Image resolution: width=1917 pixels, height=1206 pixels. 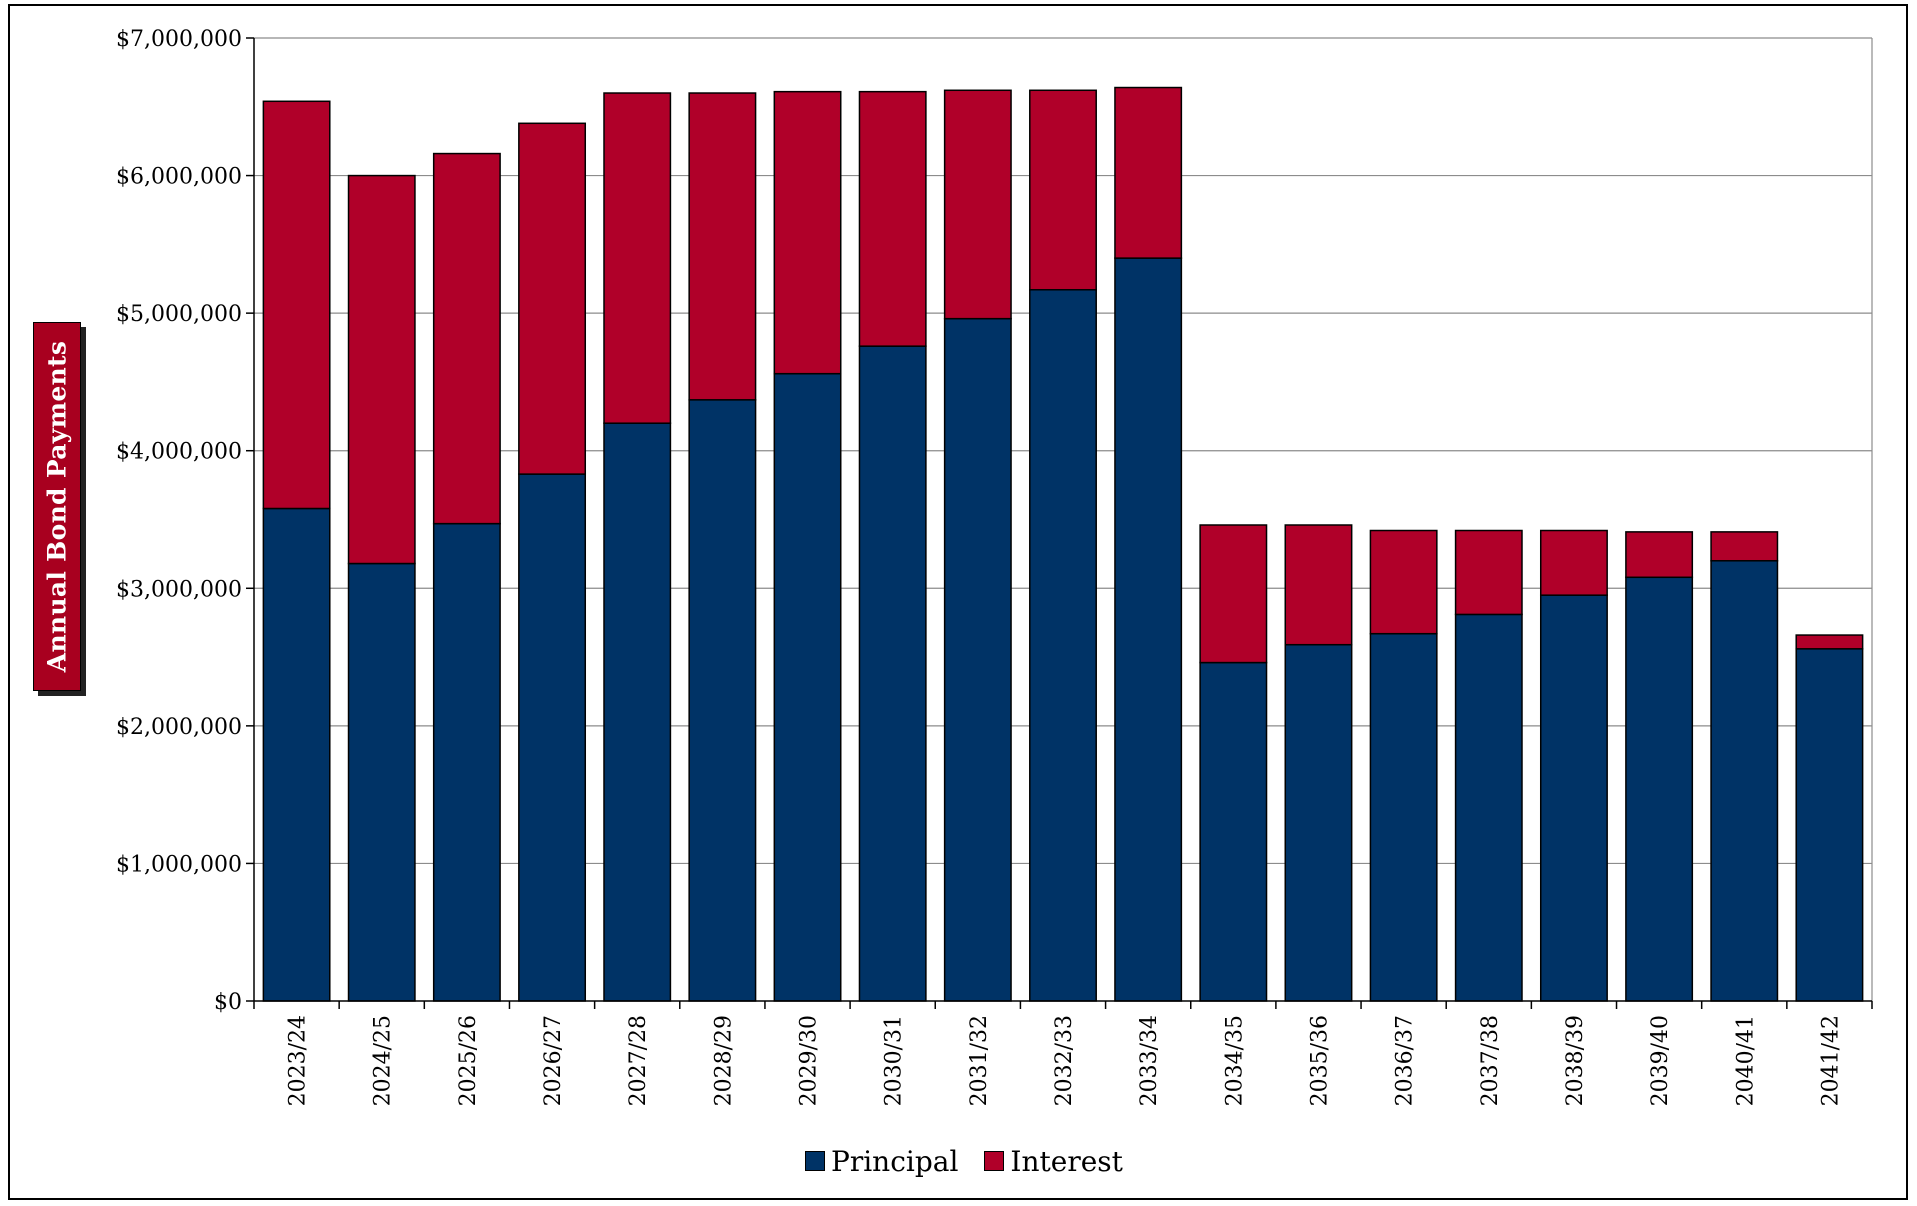 What do you see at coordinates (1405, 1060) in the screenshot?
I see `x-tick-label: 2036/37` at bounding box center [1405, 1060].